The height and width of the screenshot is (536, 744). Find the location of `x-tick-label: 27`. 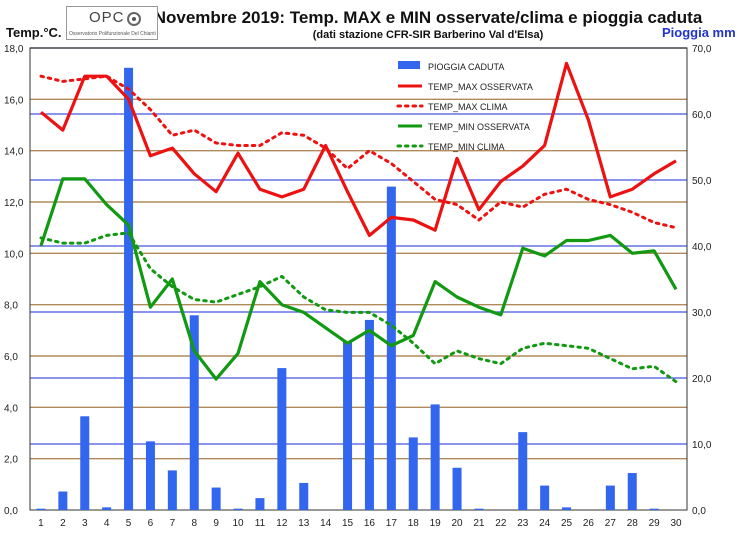

x-tick-label: 27 is located at coordinates (611, 523).